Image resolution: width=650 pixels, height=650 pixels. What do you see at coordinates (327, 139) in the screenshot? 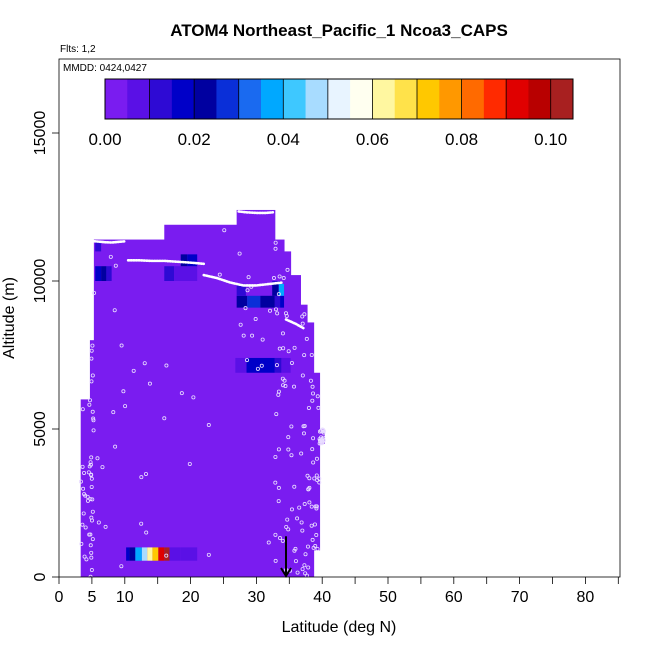
I see `colorbar-tick-labels: 0.00 0.02 0.04 0.06 0.08 0.10` at bounding box center [327, 139].